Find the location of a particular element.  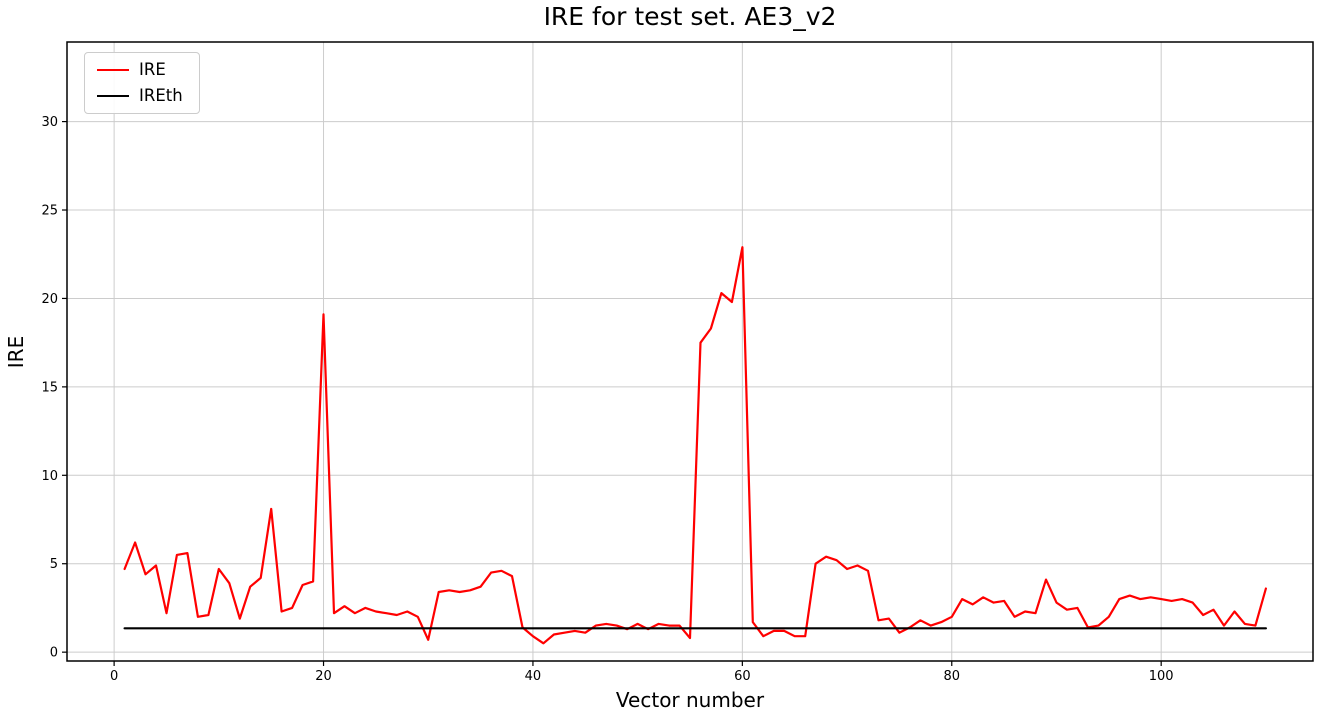

legend-label-ire: IRE is located at coordinates (152, 69).